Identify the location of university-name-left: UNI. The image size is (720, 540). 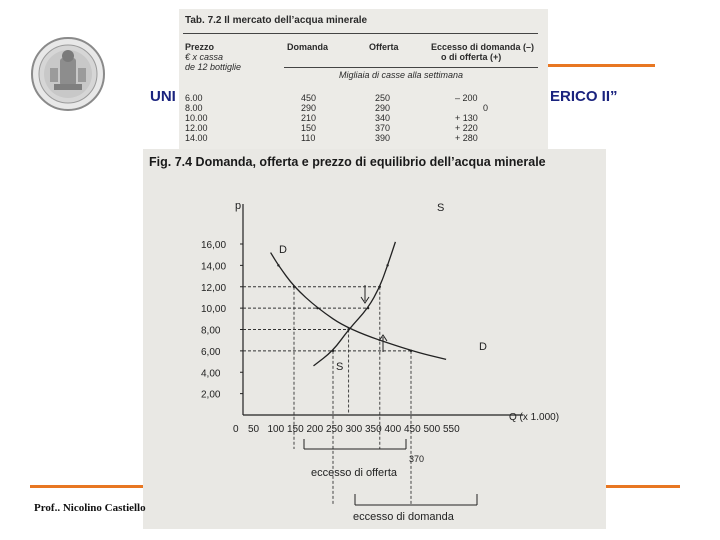
(163, 96).